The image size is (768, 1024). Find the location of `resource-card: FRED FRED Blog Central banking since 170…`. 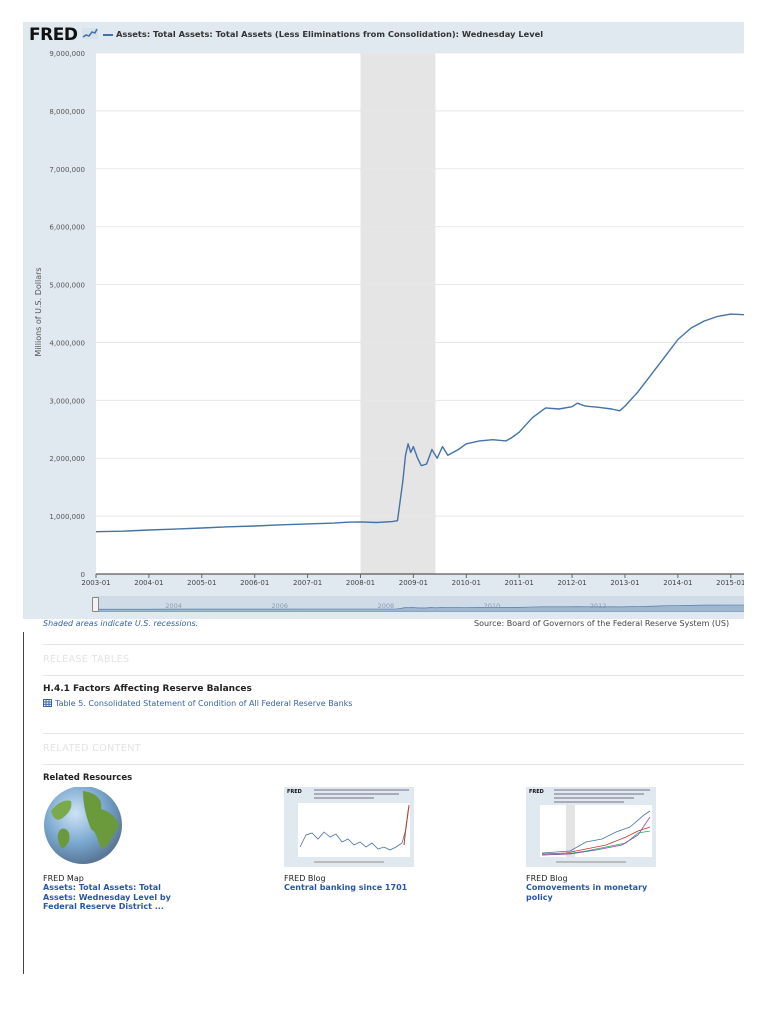

resource-card: FRED FRED Blog Central banking since 170… is located at coordinates (359, 840).